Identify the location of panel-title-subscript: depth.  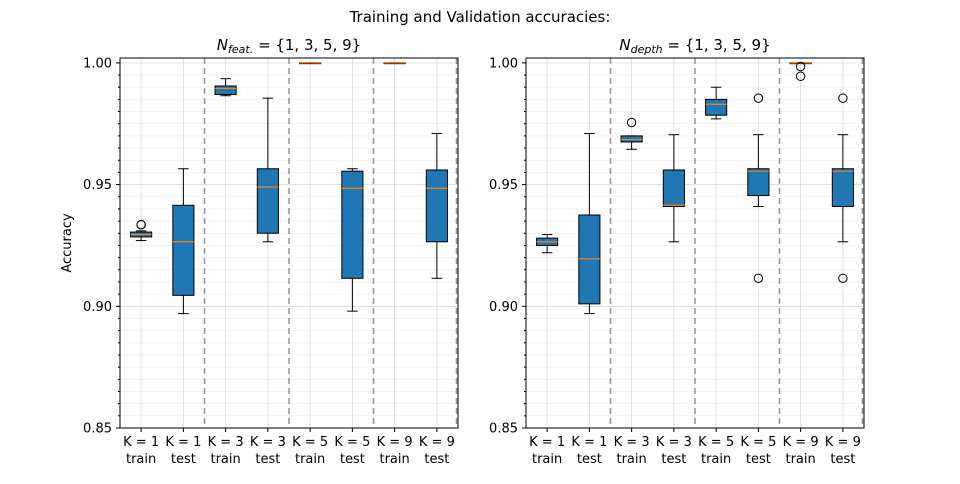
(647, 49).